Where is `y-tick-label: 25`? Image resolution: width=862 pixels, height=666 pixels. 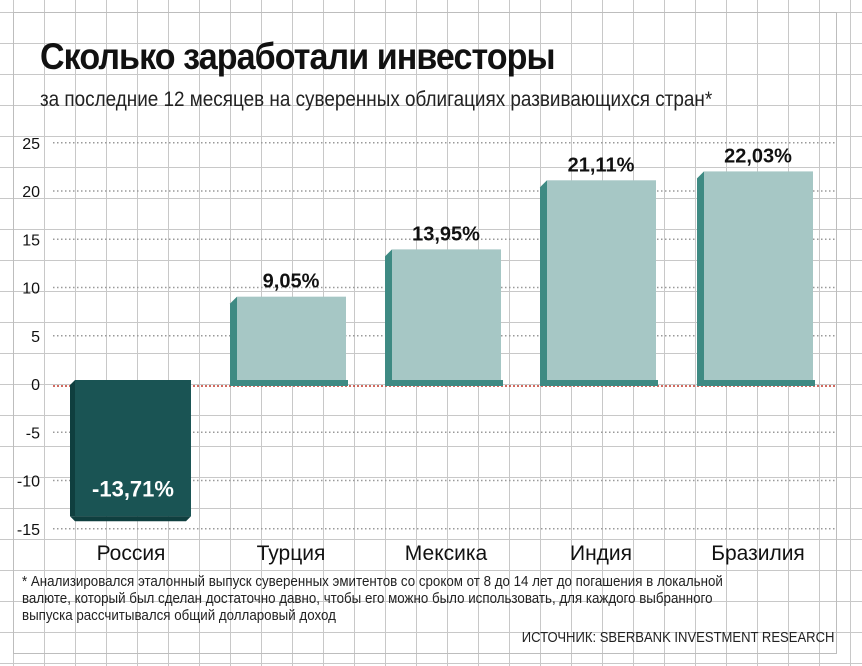 y-tick-label: 25 is located at coordinates (31, 144).